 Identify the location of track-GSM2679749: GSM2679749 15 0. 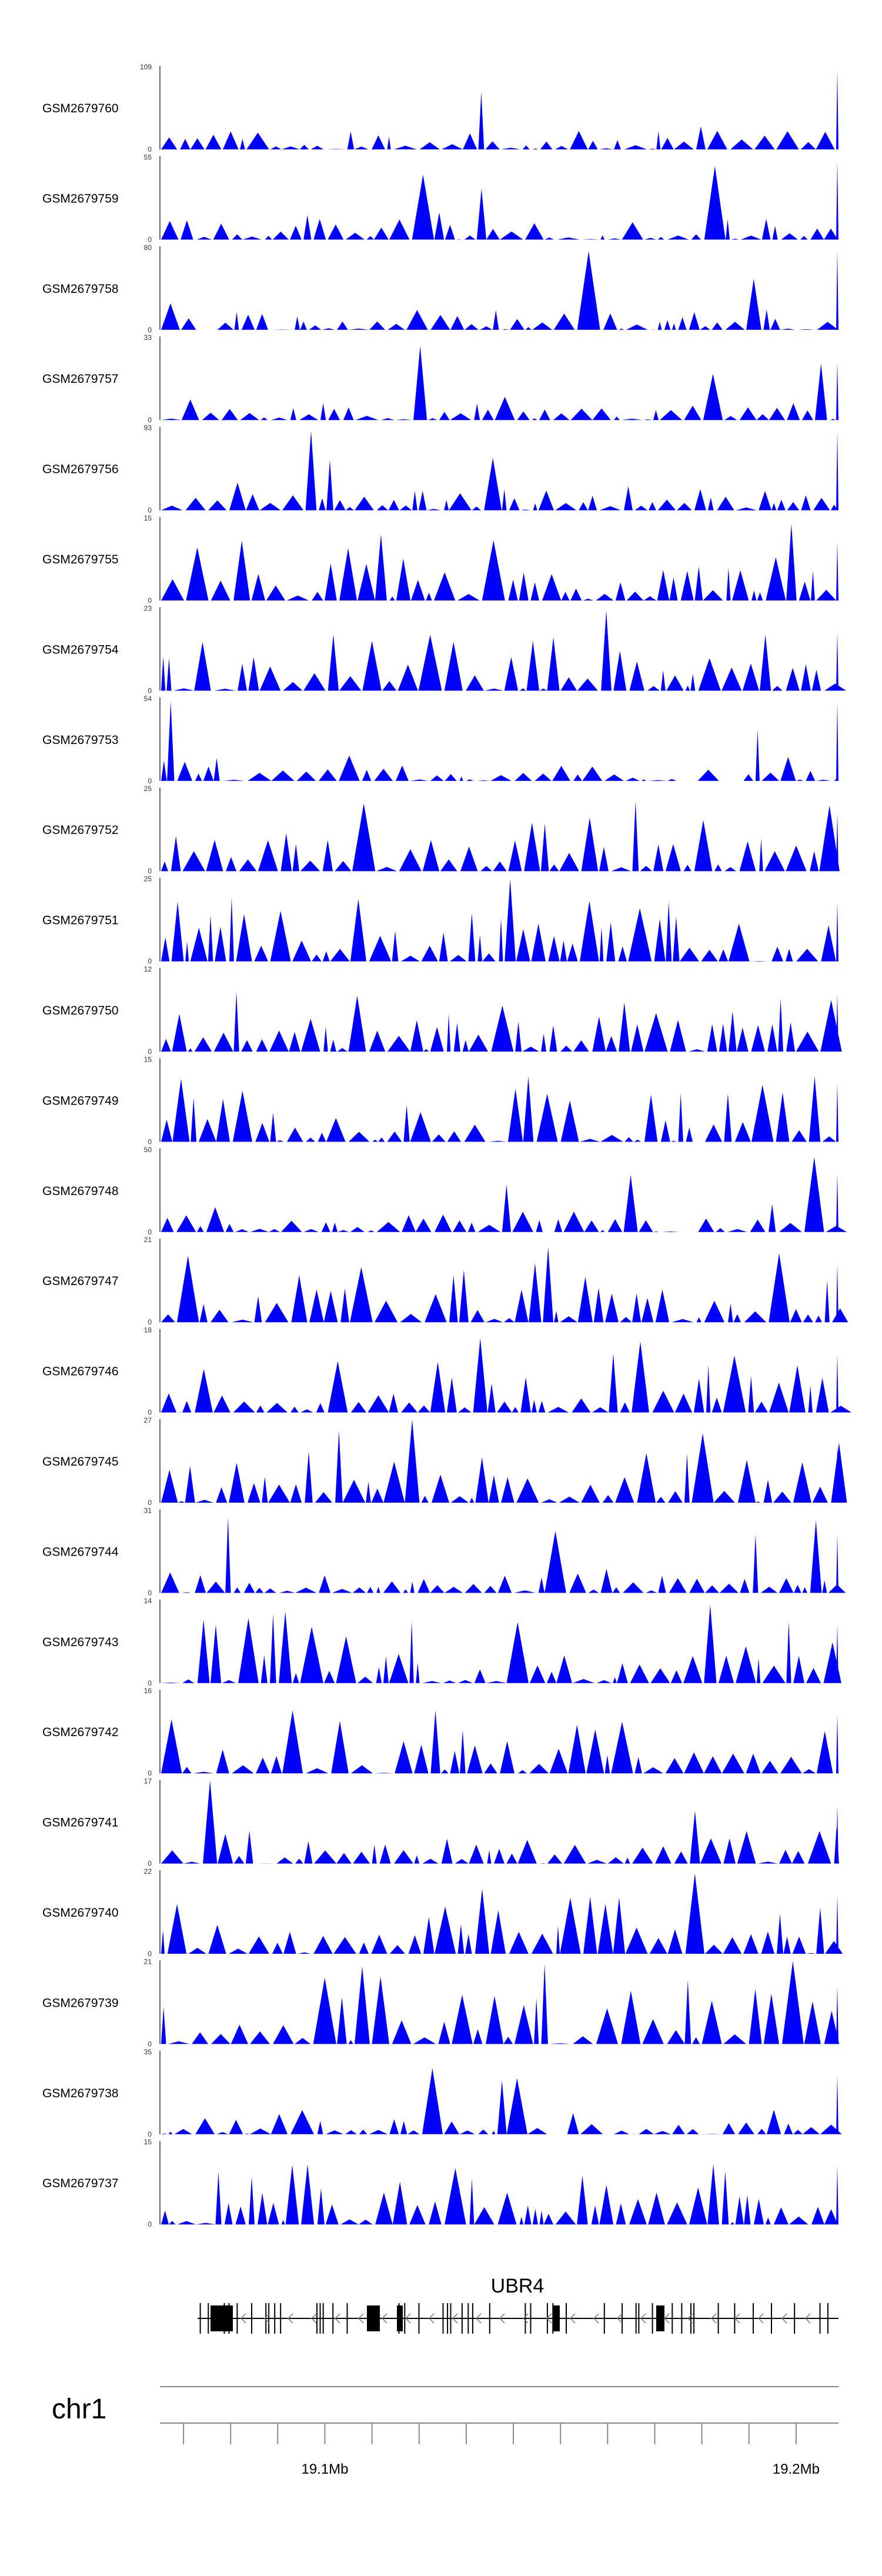
(440, 1100).